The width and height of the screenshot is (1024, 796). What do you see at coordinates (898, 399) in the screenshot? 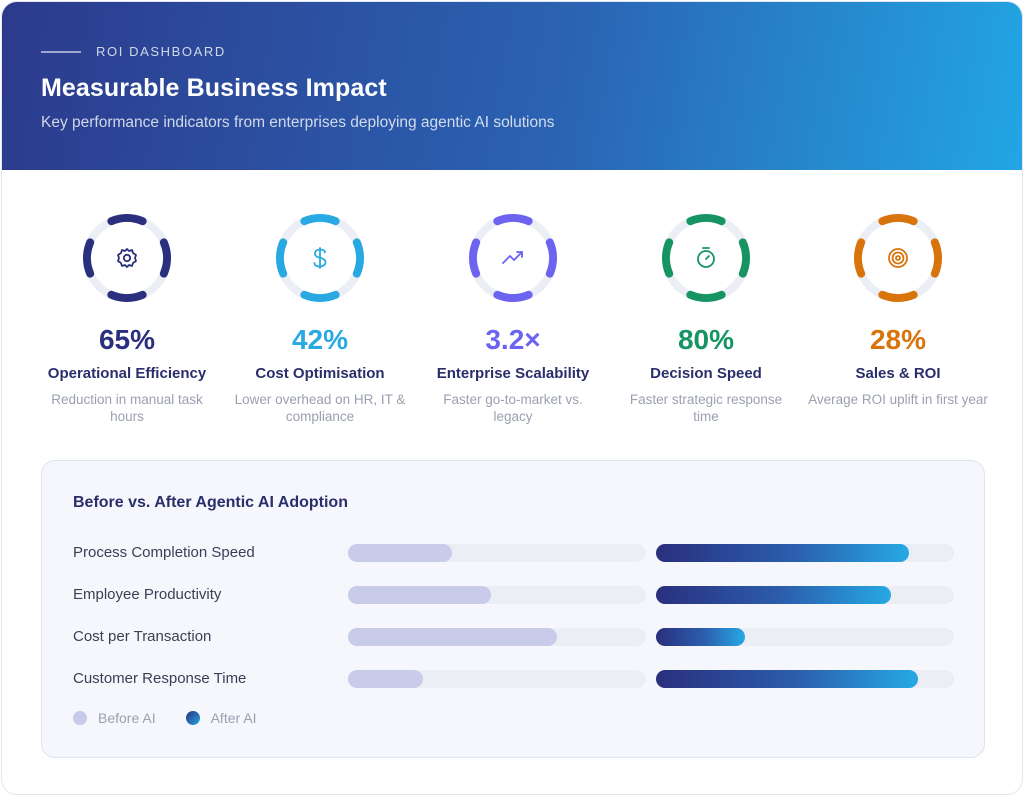
I see `kpi-description: Average ROI uplift in first year` at bounding box center [898, 399].